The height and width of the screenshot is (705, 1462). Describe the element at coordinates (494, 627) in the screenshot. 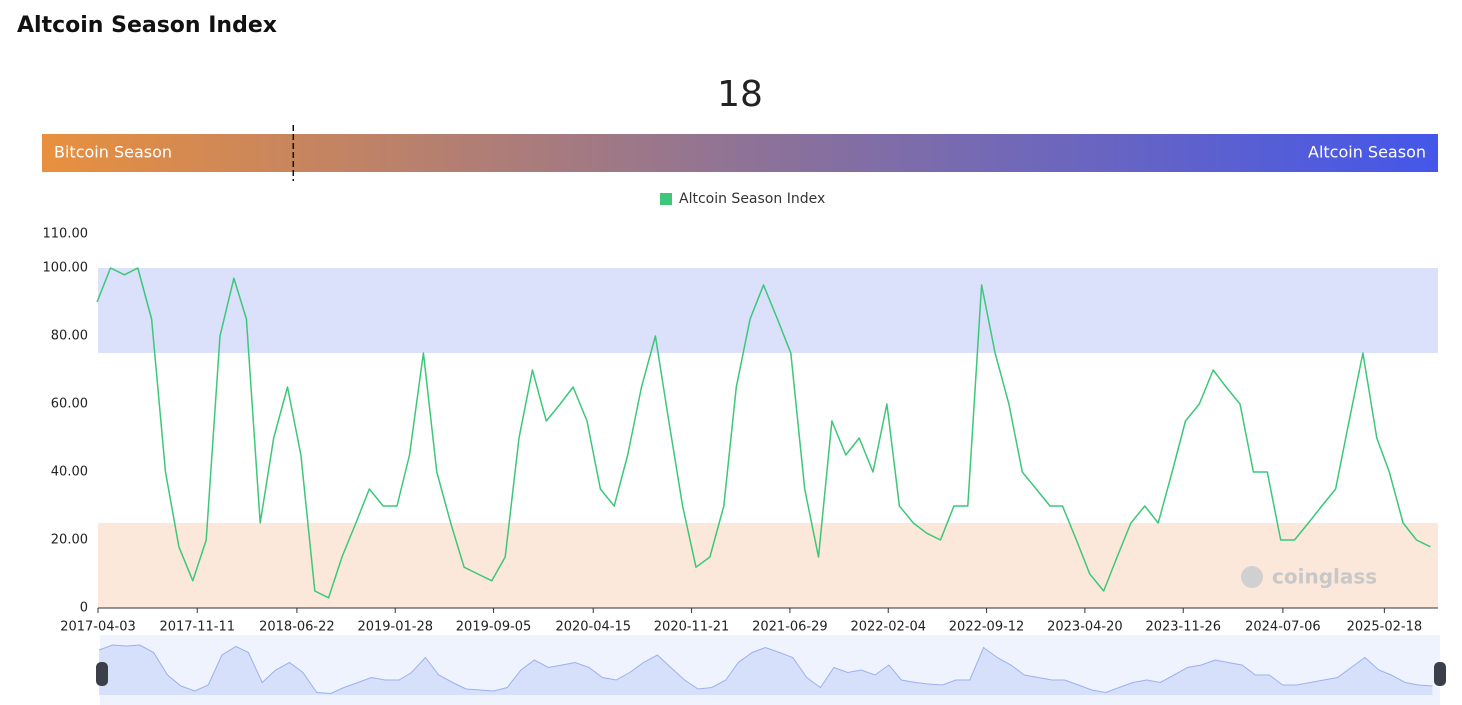

I see `x-tick-label: 2019-09-05` at that location.